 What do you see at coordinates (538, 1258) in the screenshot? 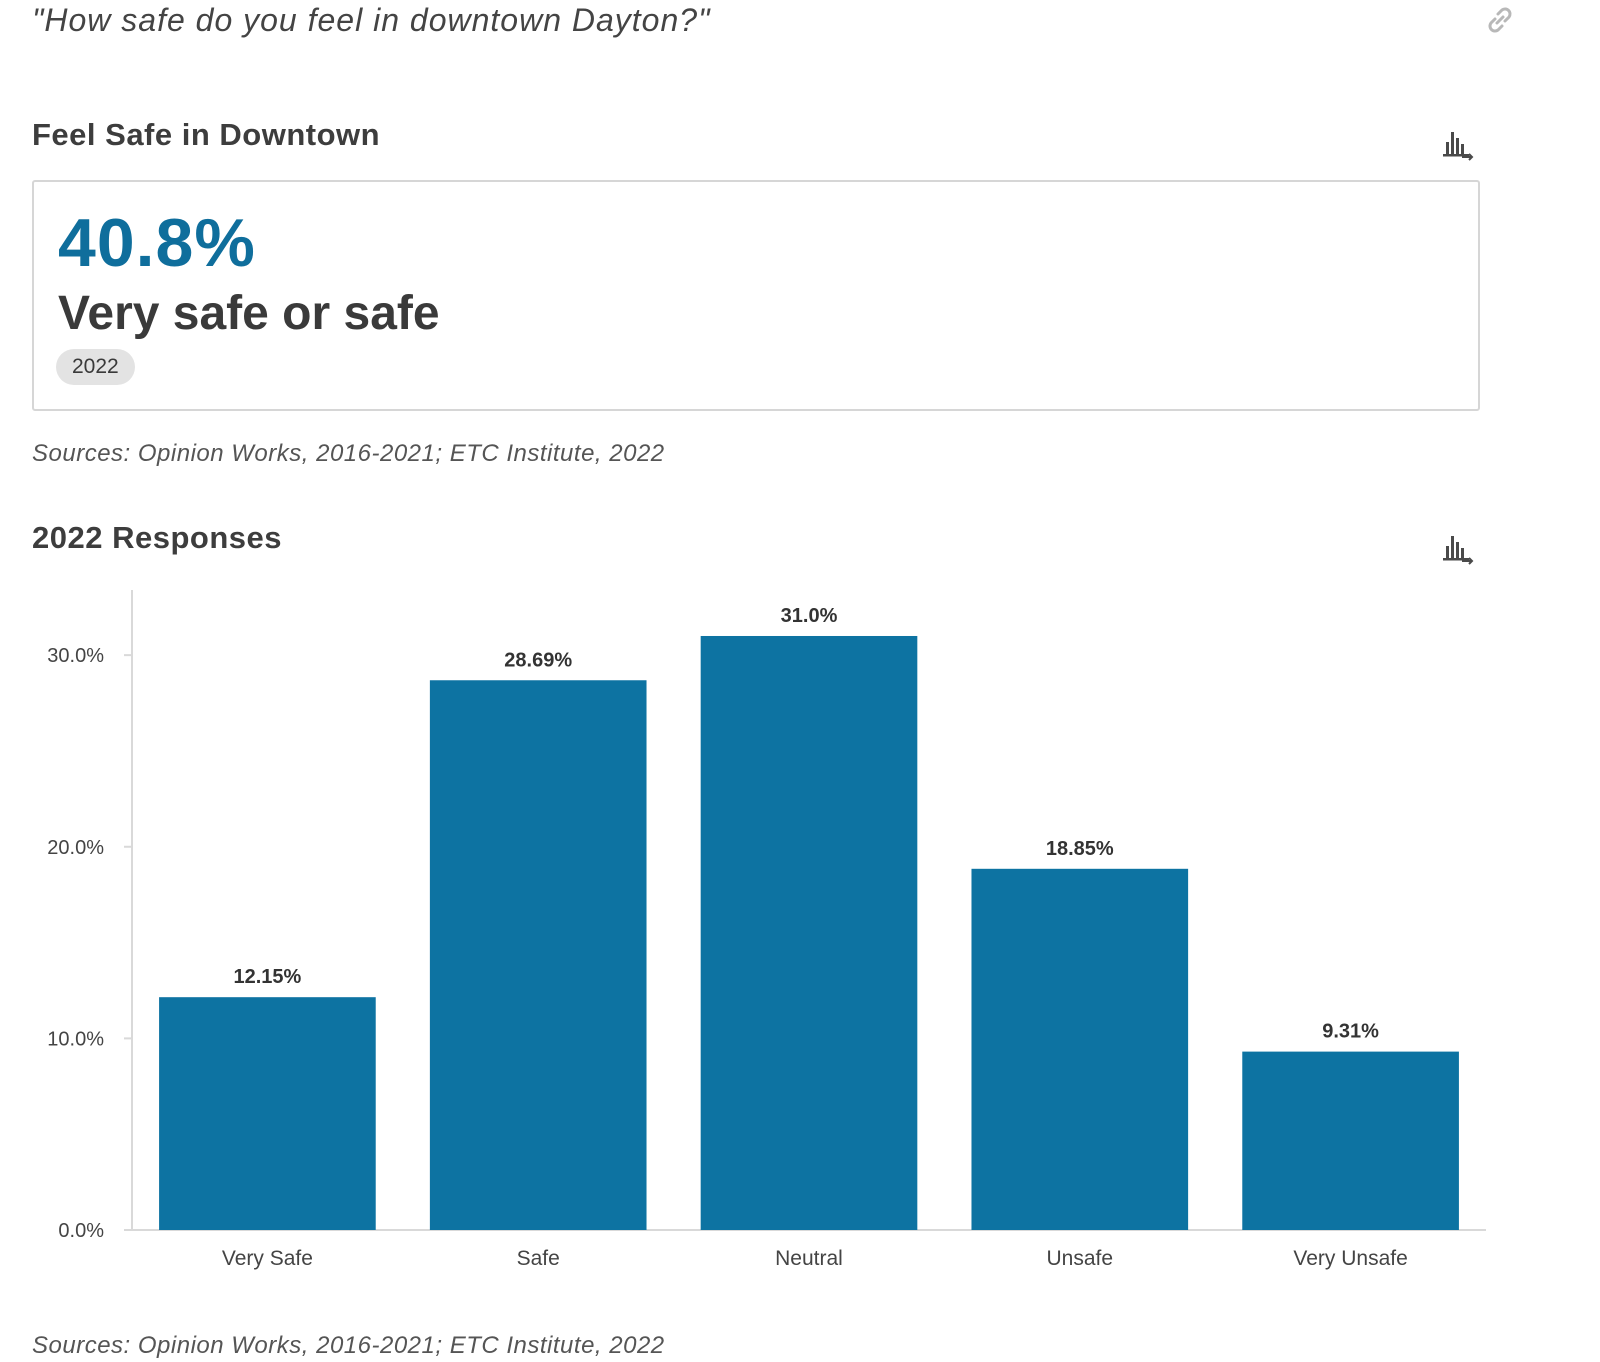
I see `x-tick-label: Safe` at bounding box center [538, 1258].